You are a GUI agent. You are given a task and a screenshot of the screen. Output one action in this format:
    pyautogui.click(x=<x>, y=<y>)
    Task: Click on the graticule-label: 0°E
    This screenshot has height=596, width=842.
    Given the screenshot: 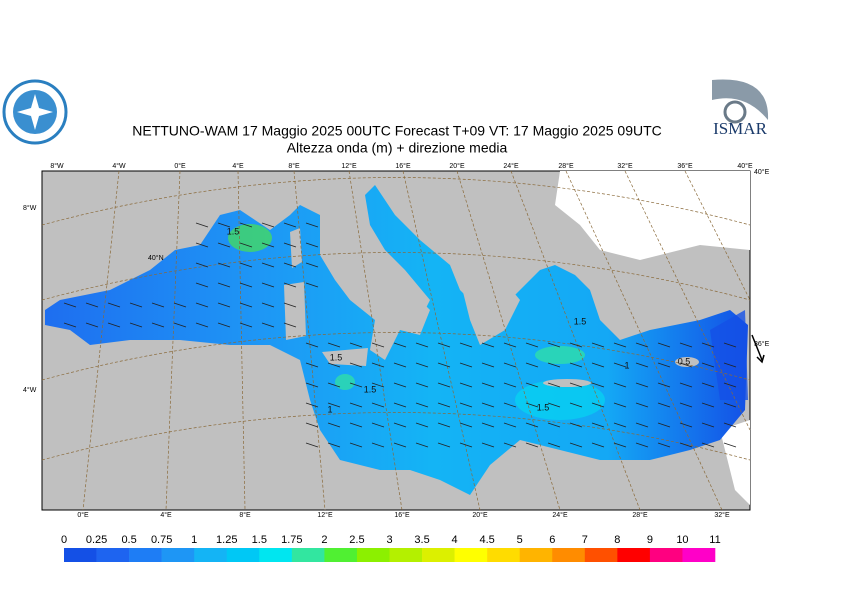 What is the action you would take?
    pyautogui.click(x=83, y=515)
    